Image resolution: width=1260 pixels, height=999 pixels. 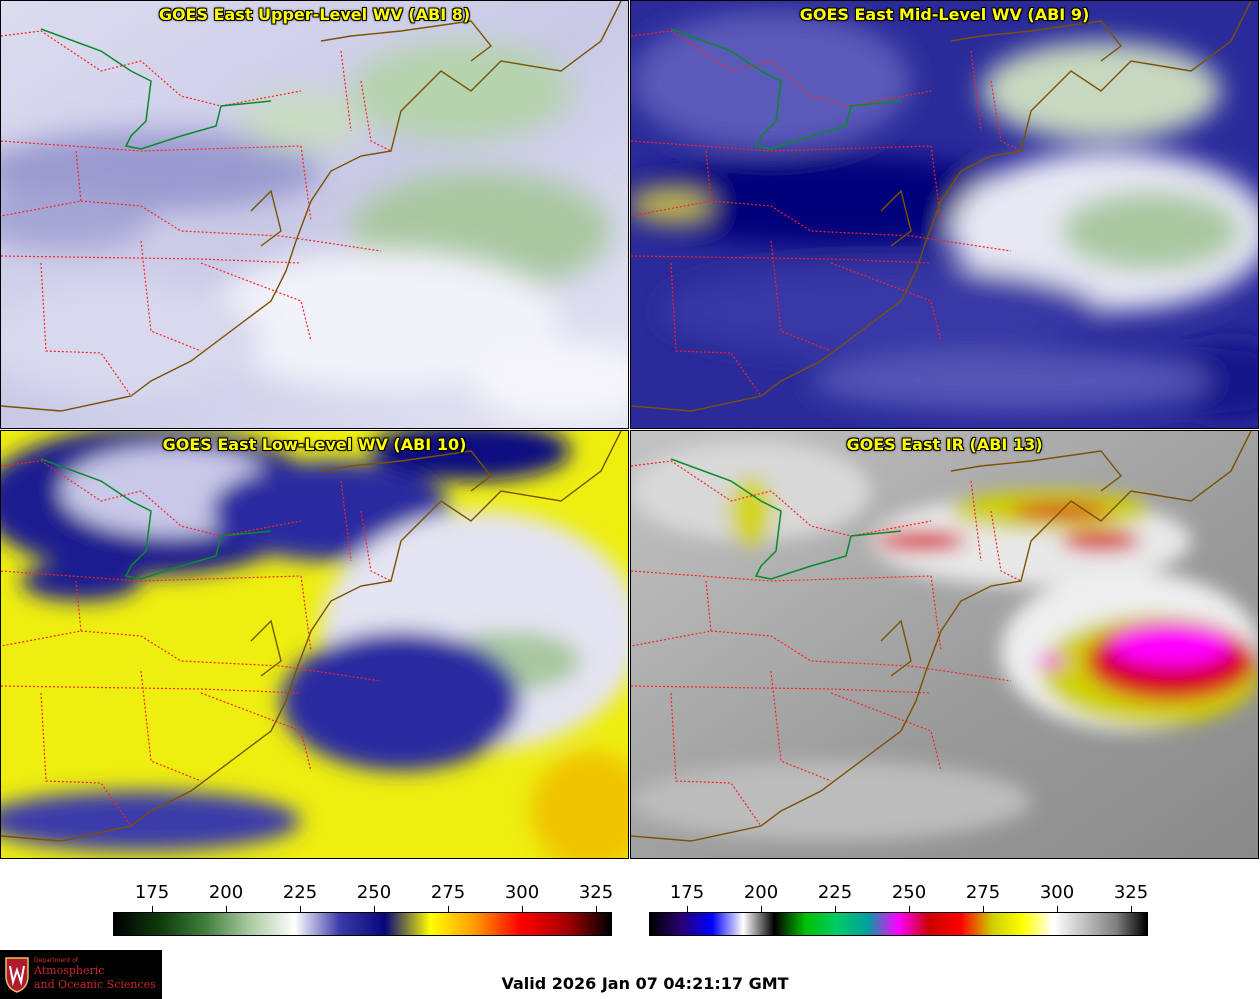 What do you see at coordinates (95, 984) in the screenshot?
I see `logo-name-line2: and Oceanic Sciences` at bounding box center [95, 984].